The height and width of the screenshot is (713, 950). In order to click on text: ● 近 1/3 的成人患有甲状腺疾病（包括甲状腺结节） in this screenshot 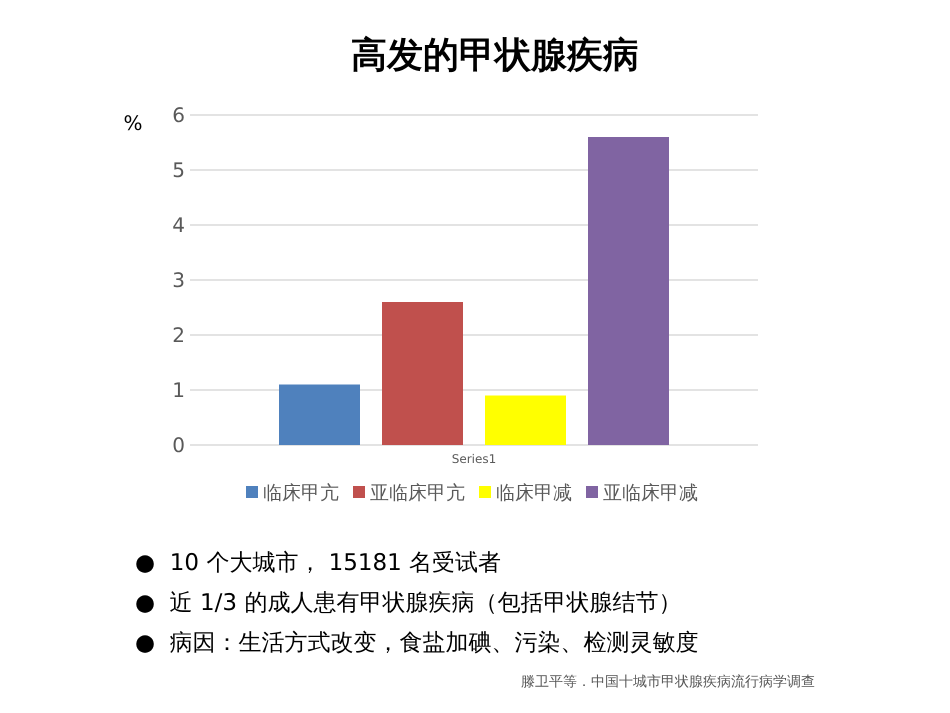, I will do `click(408, 603)`.